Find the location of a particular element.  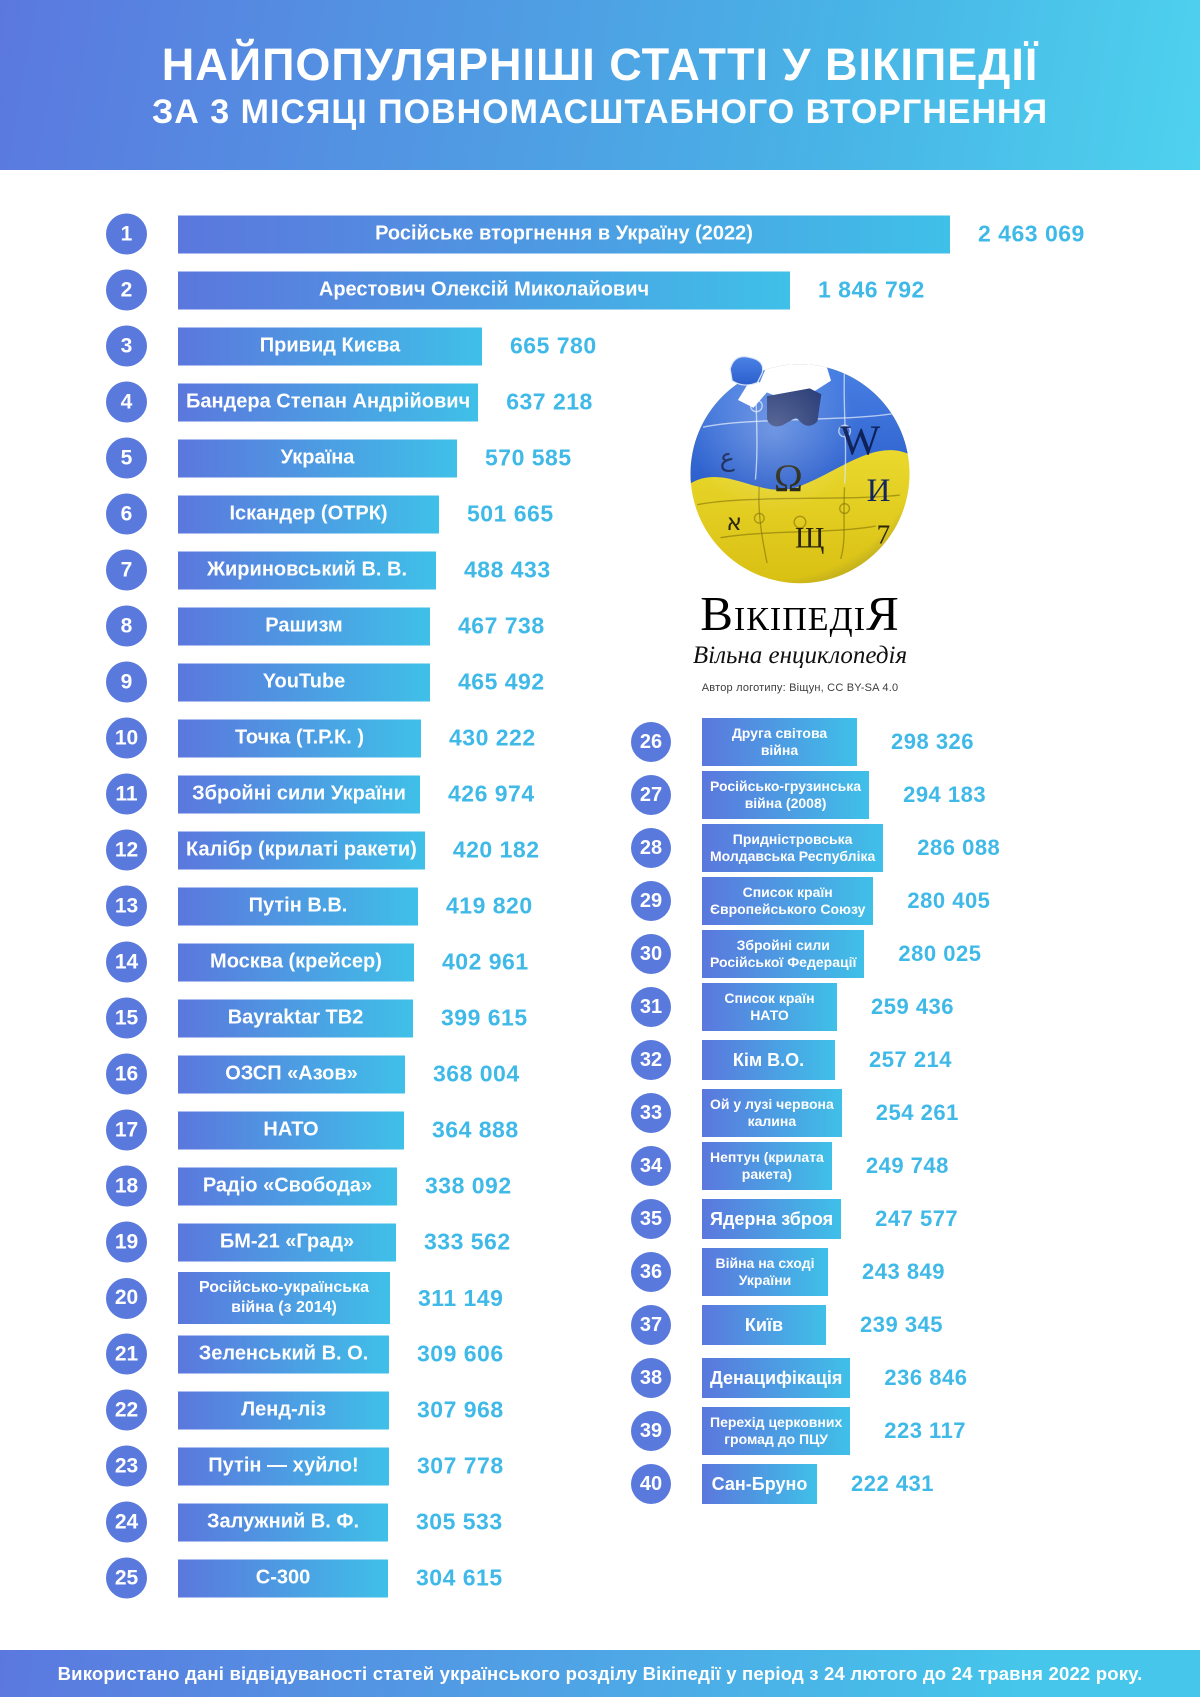

rank-badge: 23 is located at coordinates (126, 1466).